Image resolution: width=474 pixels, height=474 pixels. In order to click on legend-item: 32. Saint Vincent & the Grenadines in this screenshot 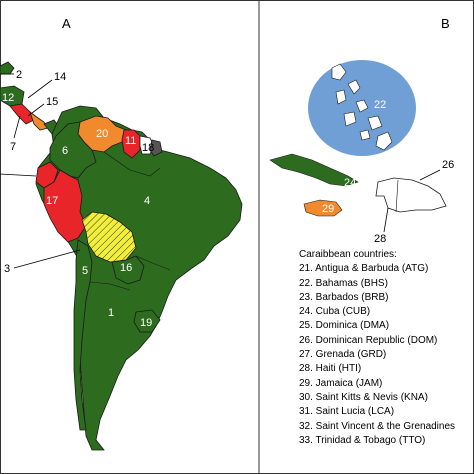, I will do `click(377, 426)`.